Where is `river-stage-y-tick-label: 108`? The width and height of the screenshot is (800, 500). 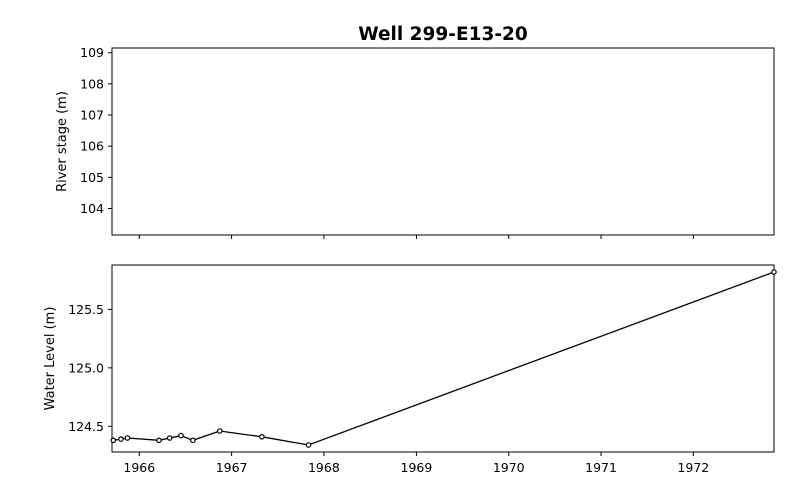
river-stage-y-tick-label: 108 is located at coordinates (92, 83).